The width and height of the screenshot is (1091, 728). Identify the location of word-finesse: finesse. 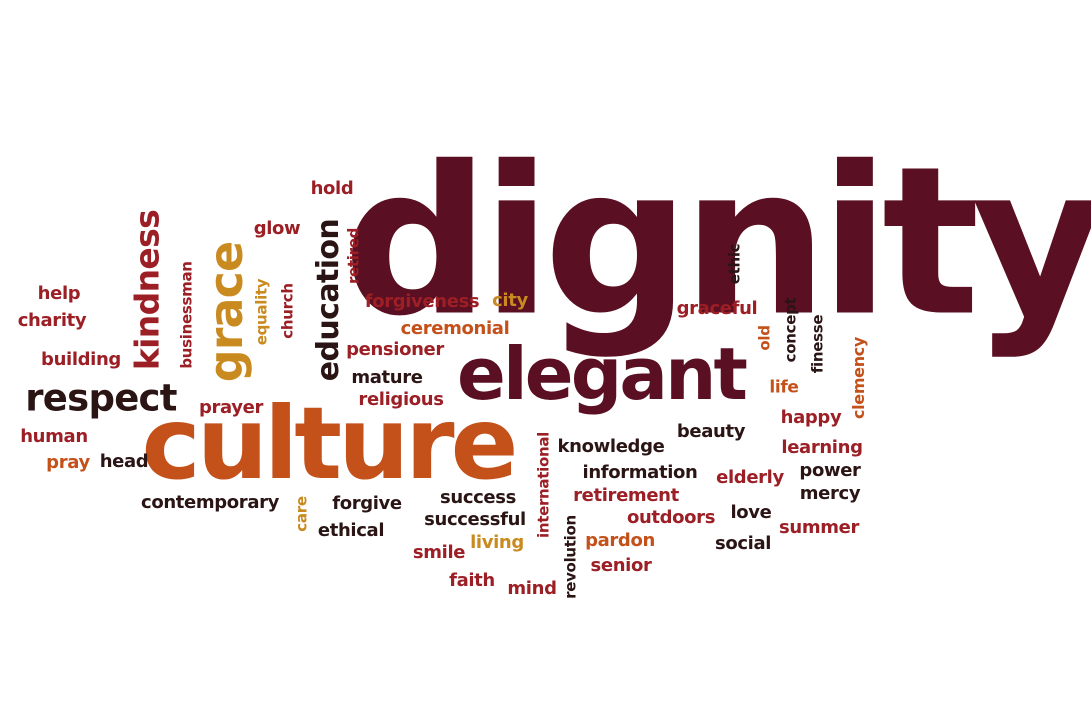
(817, 344).